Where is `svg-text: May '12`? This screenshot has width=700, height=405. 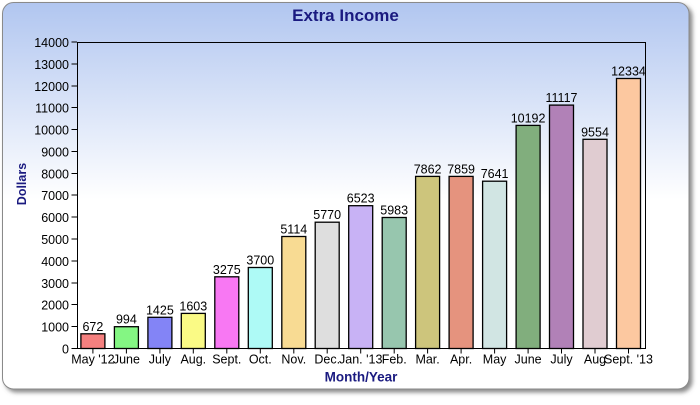 svg-text: May '12 is located at coordinates (92, 360).